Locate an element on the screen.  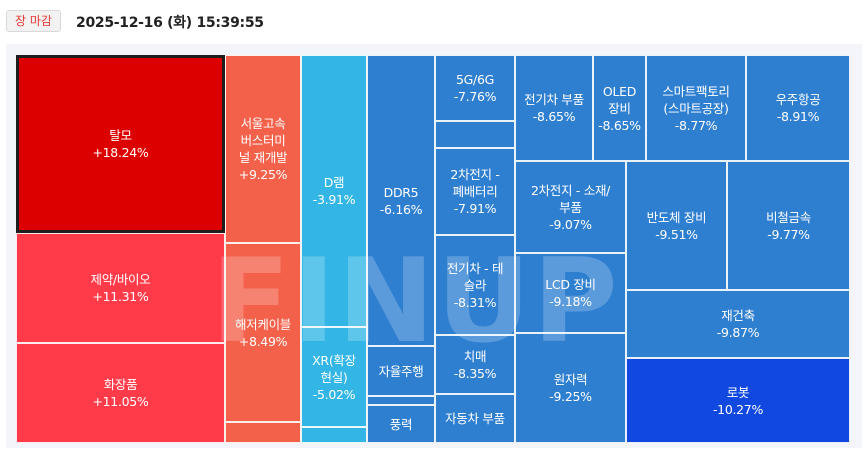
tile-change: -9.07% is located at coordinates (570, 224).